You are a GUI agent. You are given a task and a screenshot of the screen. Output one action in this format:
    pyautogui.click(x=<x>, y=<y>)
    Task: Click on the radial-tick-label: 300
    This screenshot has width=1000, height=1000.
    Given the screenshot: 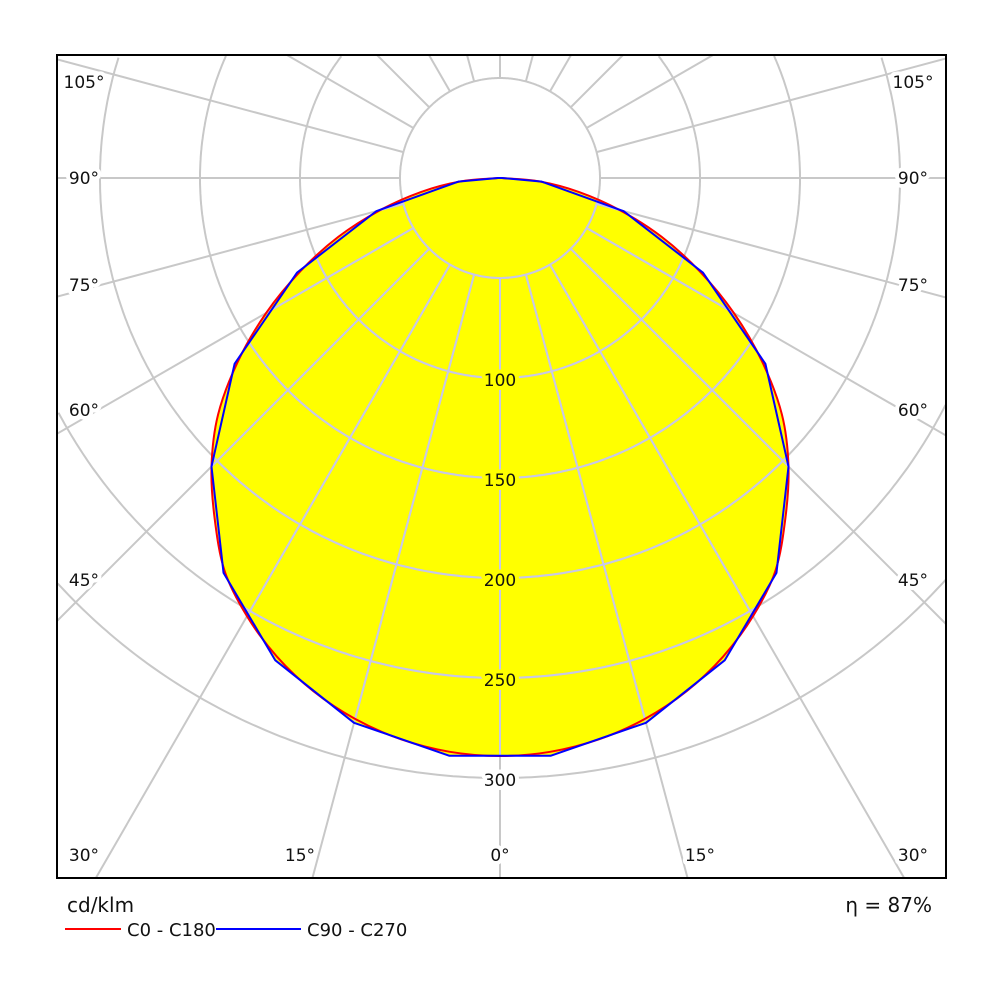 What is the action you would take?
    pyautogui.click(x=500, y=781)
    